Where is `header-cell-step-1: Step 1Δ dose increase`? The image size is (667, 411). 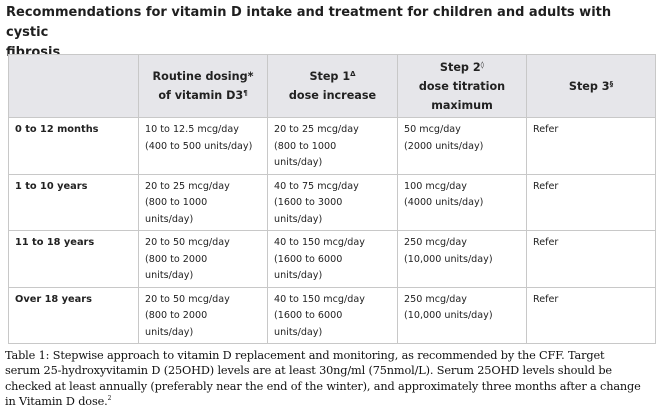
header-cell-step-1: Step 1Δ dose increase is located at coordinates (332, 86).